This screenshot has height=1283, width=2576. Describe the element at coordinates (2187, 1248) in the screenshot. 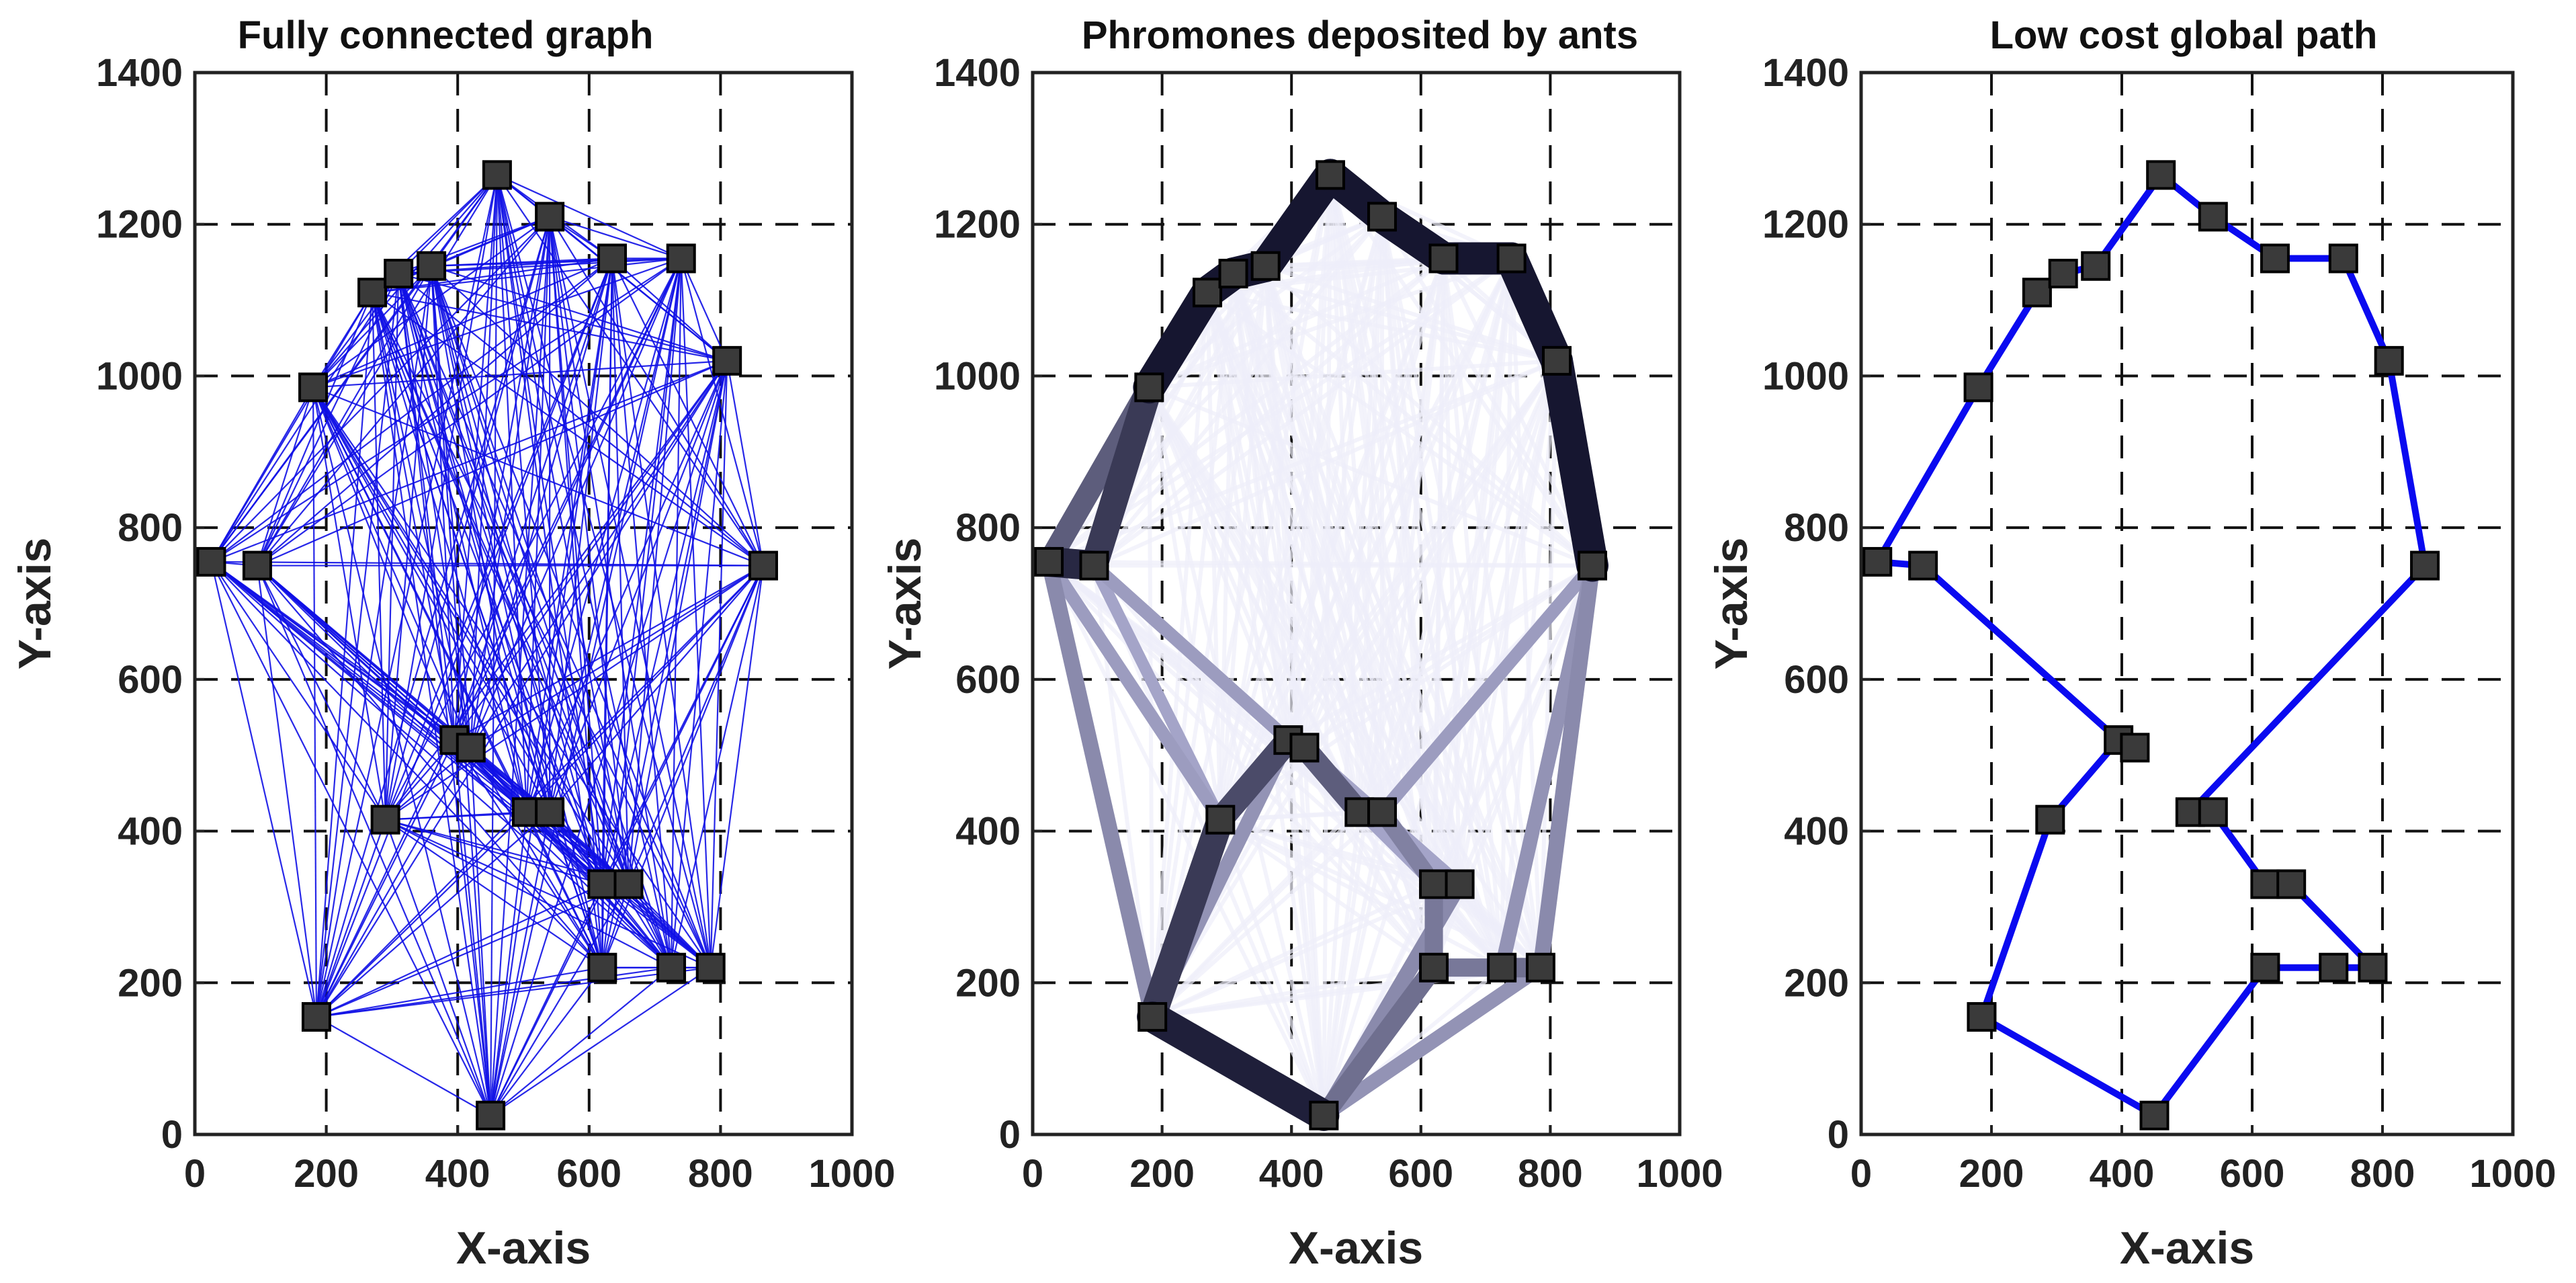

I see `panel3-xlabel: X-axis` at that location.